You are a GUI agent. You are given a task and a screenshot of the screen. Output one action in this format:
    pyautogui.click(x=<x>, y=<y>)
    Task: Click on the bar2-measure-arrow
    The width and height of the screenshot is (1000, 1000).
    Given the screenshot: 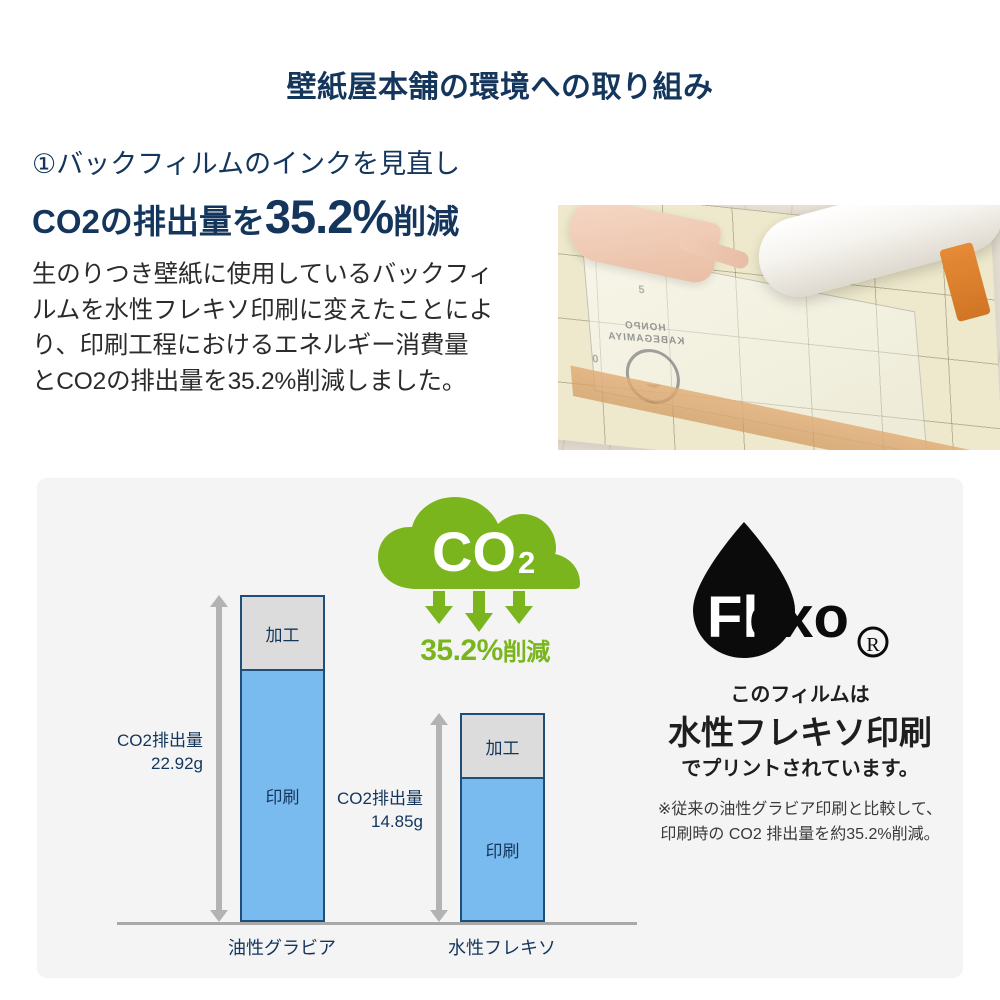 What is the action you would take?
    pyautogui.click(x=439, y=817)
    